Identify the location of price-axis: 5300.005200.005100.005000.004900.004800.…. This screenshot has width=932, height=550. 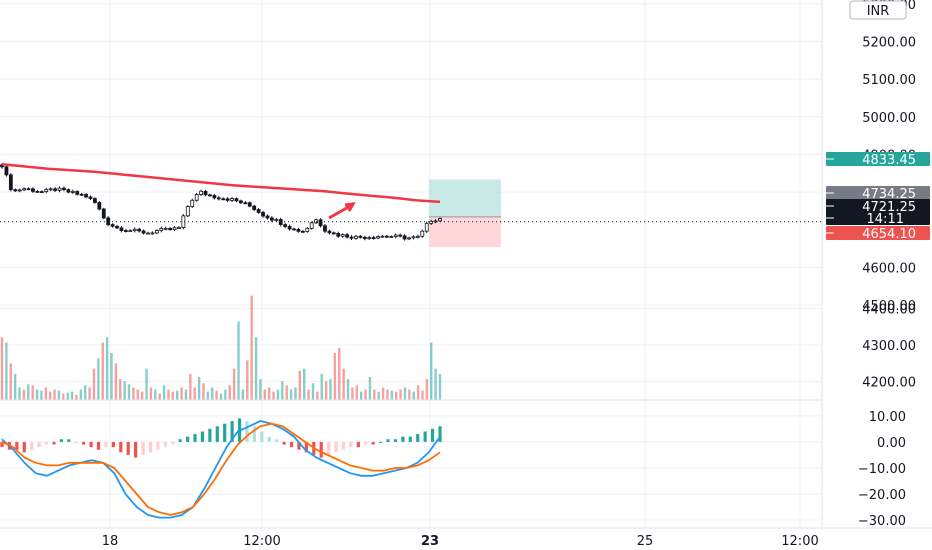
(878, 264).